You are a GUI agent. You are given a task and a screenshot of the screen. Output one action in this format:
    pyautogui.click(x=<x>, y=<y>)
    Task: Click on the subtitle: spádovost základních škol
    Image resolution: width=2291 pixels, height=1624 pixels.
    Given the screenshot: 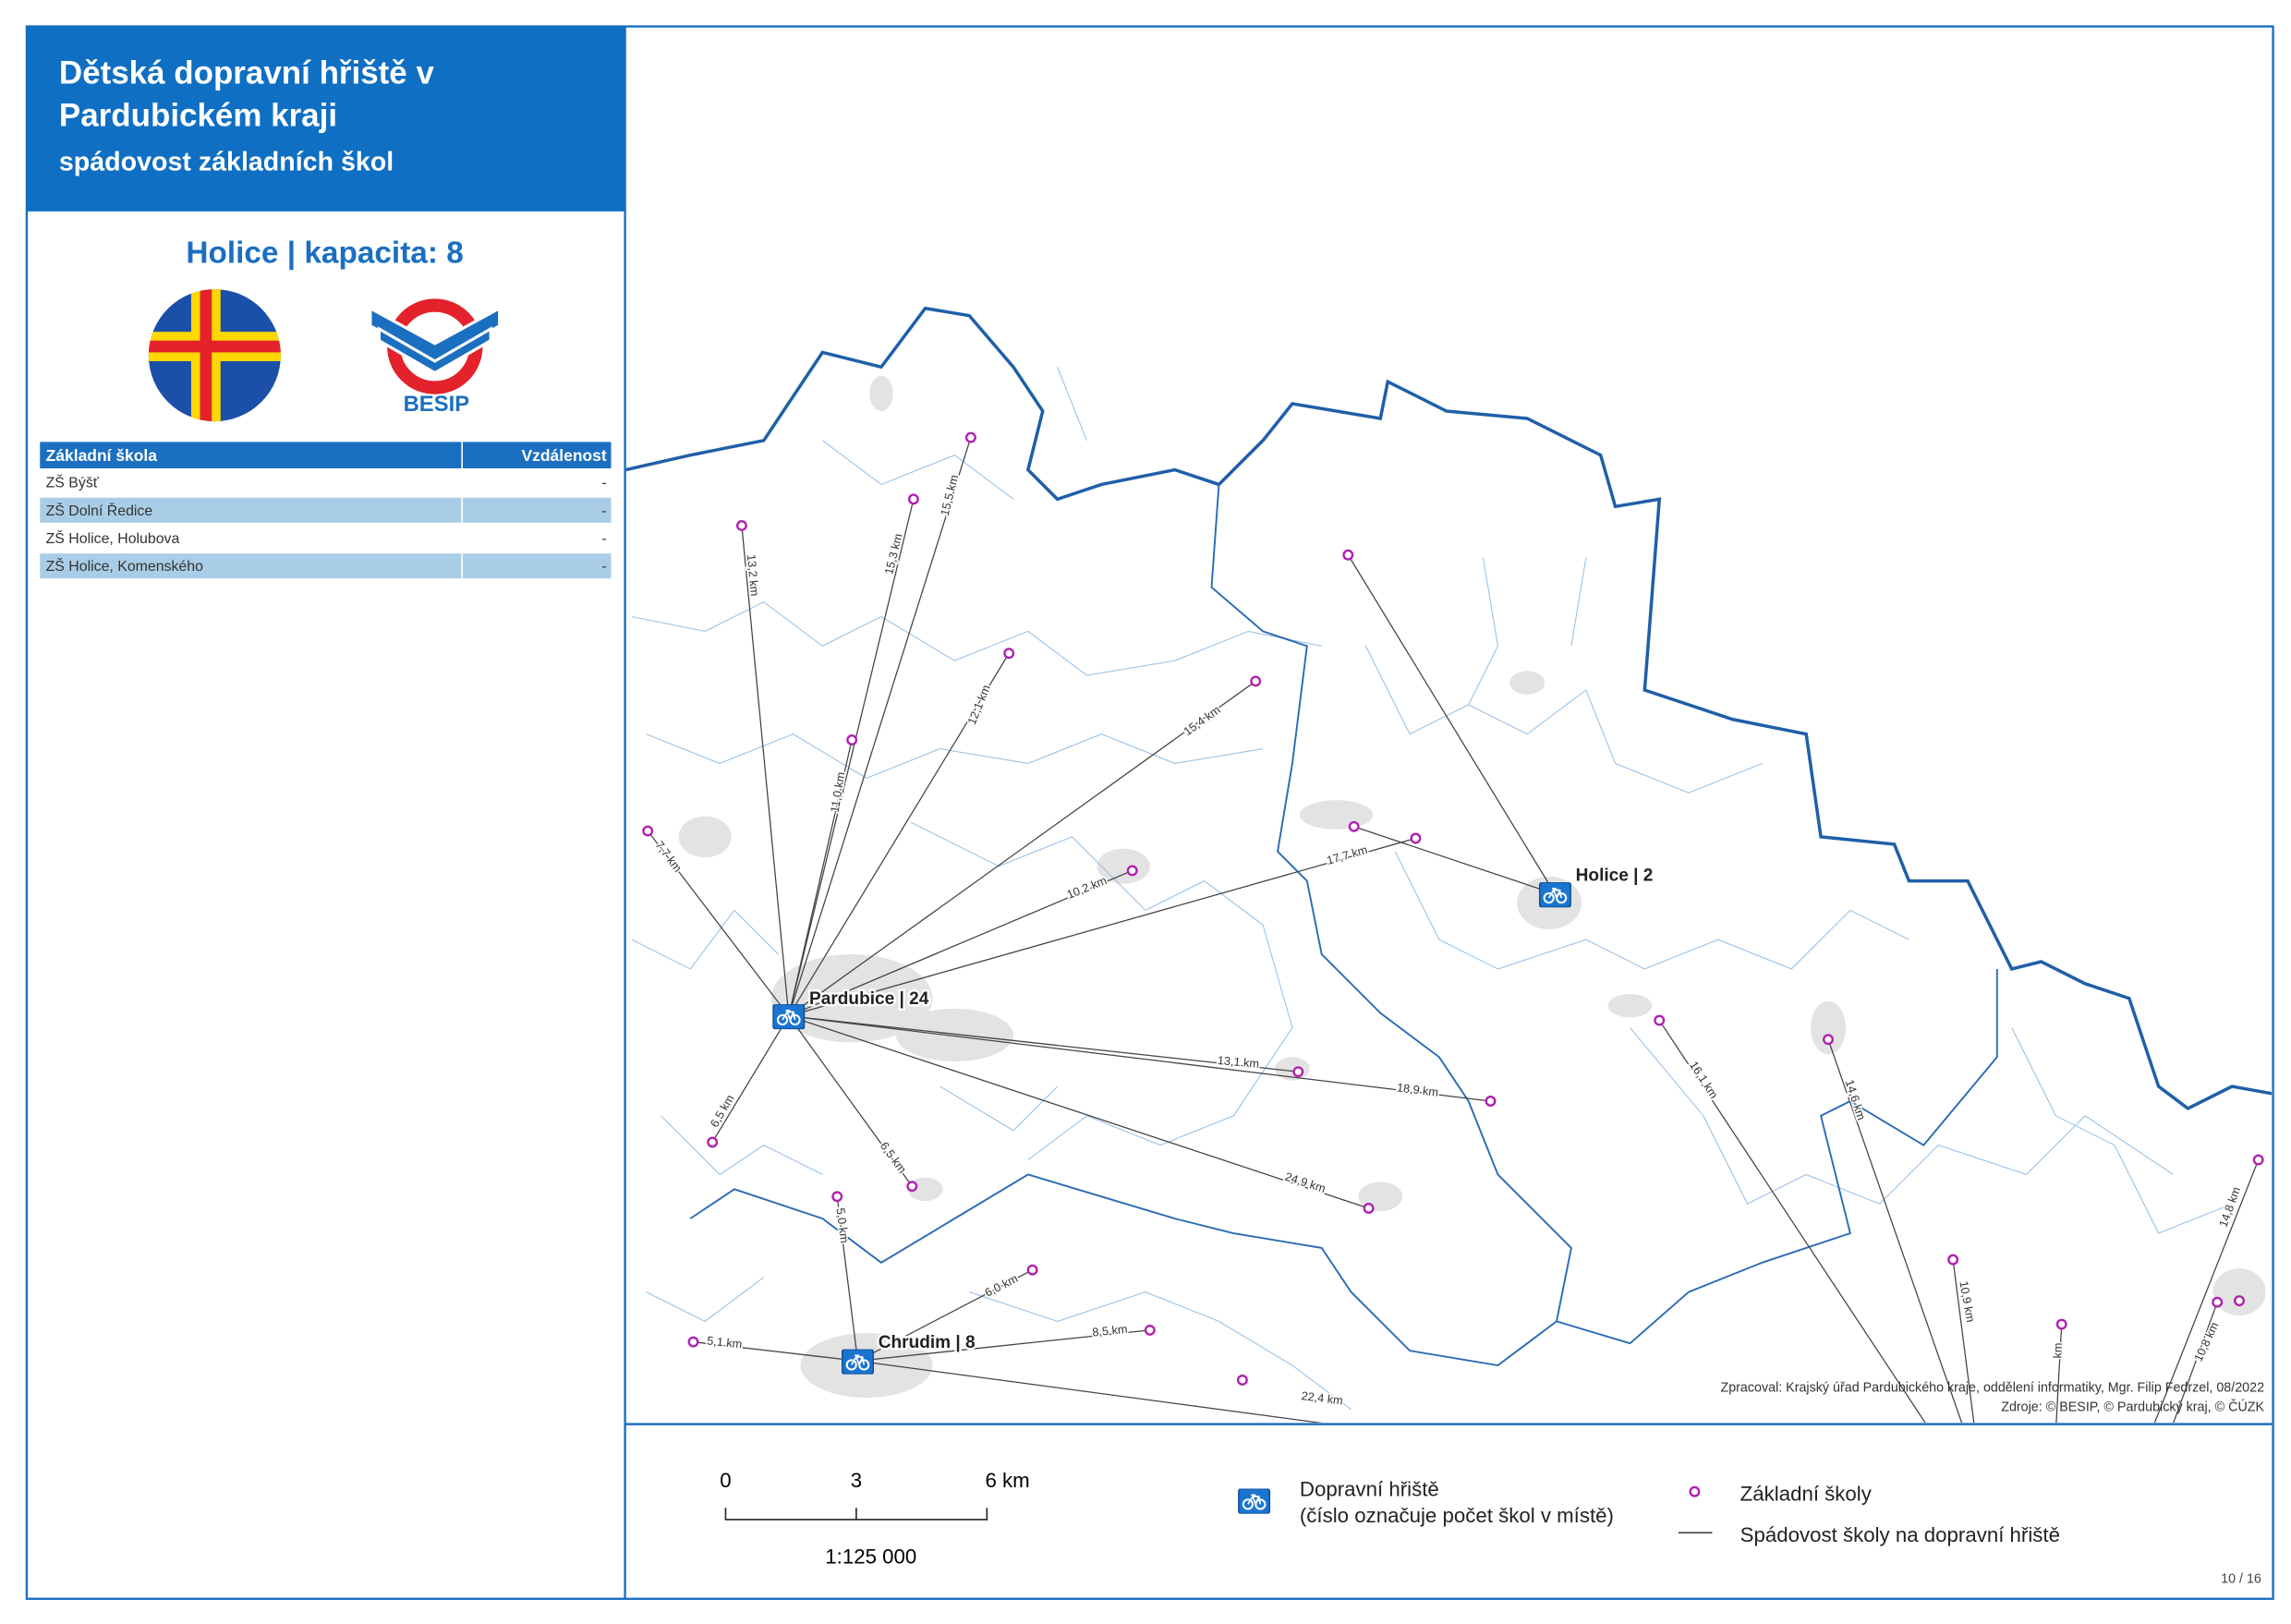 What is the action you would take?
    pyautogui.click(x=227, y=161)
    